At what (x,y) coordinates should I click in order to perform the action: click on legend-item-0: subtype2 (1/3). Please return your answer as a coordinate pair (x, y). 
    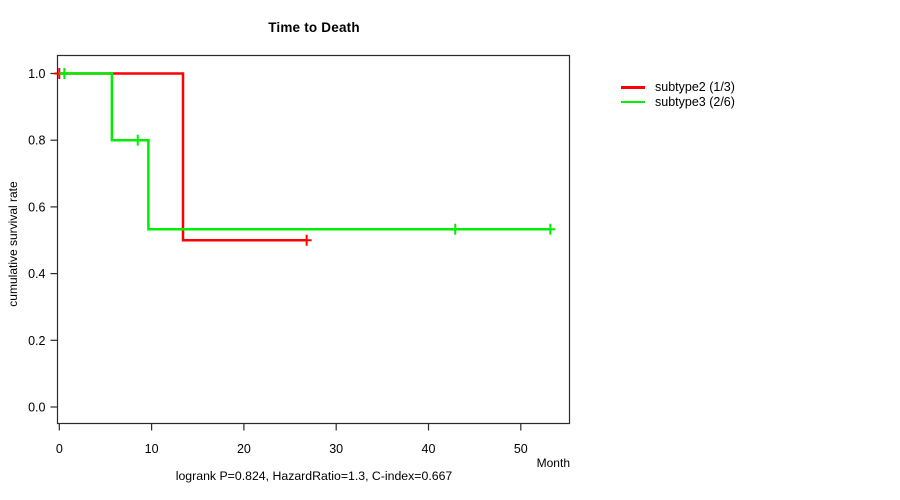
    Looking at the image, I should click on (678, 87).